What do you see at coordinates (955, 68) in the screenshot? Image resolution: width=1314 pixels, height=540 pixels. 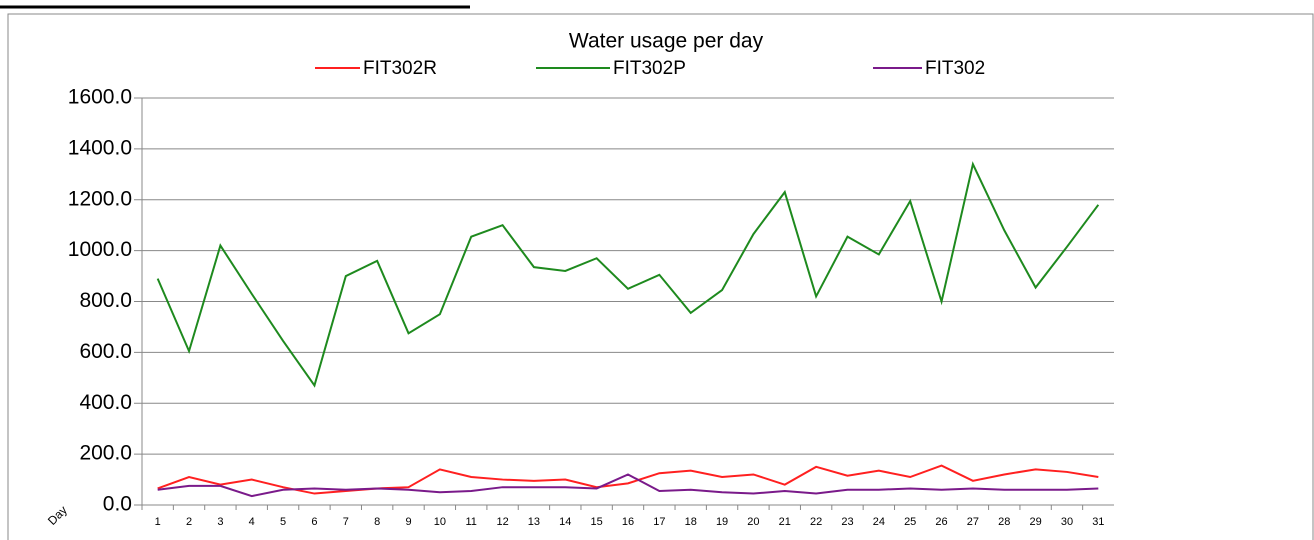 I see `legend-label: FIT302` at bounding box center [955, 68].